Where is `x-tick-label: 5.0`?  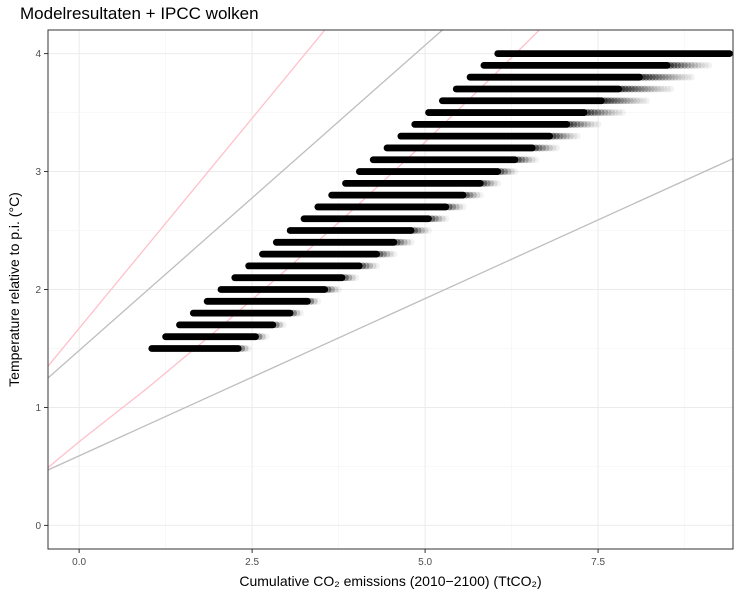
x-tick-label: 5.0 is located at coordinates (425, 562).